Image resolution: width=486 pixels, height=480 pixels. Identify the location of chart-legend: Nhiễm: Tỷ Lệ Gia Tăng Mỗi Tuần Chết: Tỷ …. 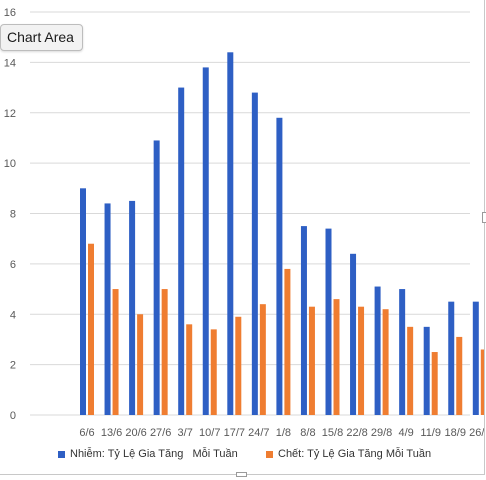
(242, 458).